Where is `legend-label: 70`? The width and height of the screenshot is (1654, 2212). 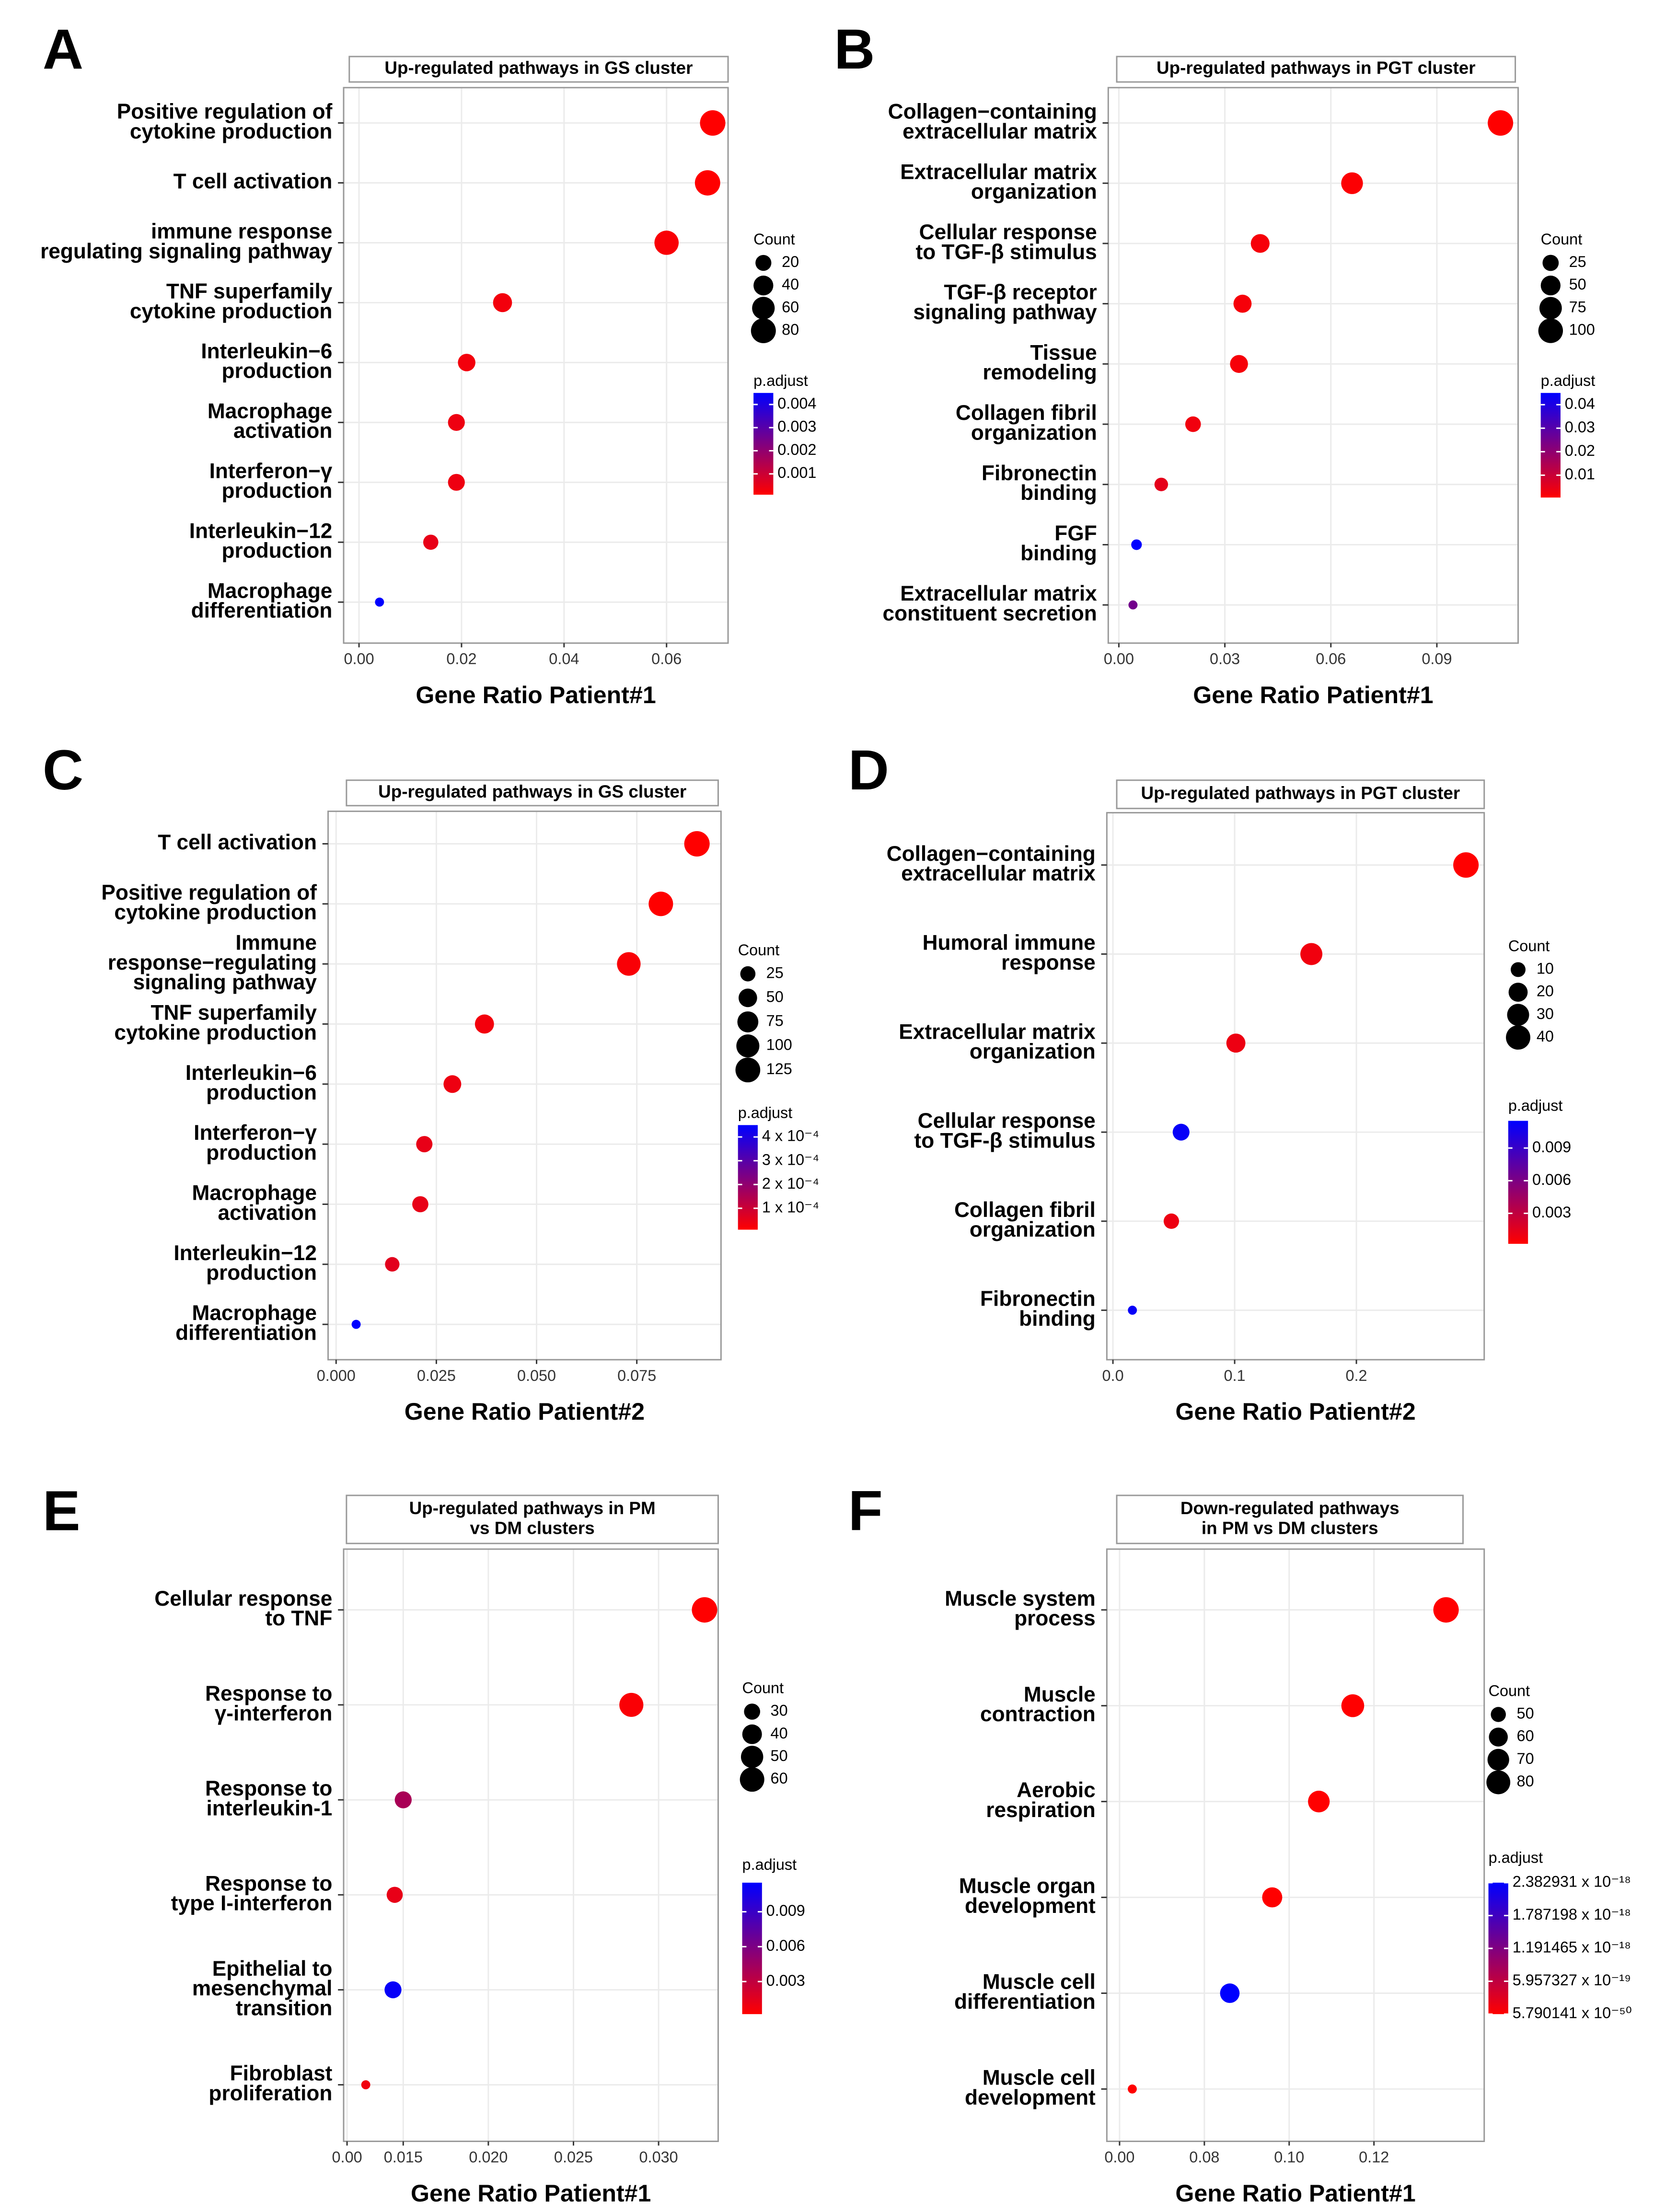 legend-label: 70 is located at coordinates (1525, 1758).